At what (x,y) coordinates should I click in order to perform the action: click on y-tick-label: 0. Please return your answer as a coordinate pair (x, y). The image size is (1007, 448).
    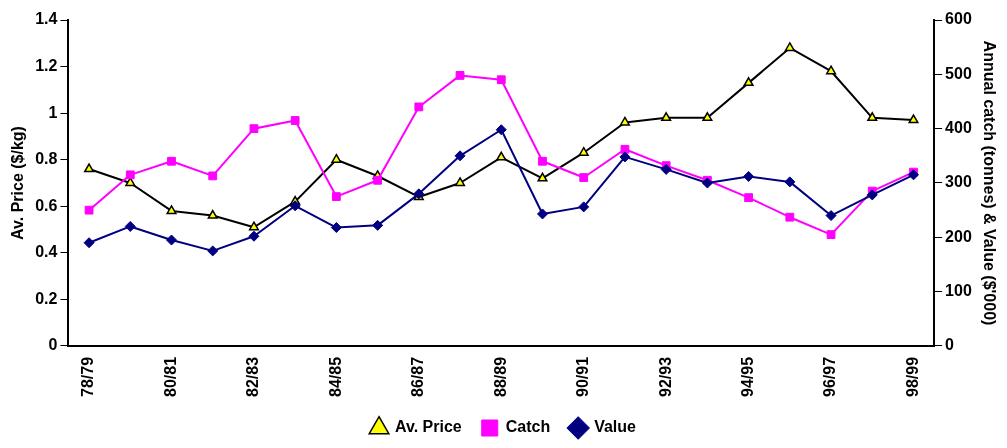
    Looking at the image, I should click on (53, 345).